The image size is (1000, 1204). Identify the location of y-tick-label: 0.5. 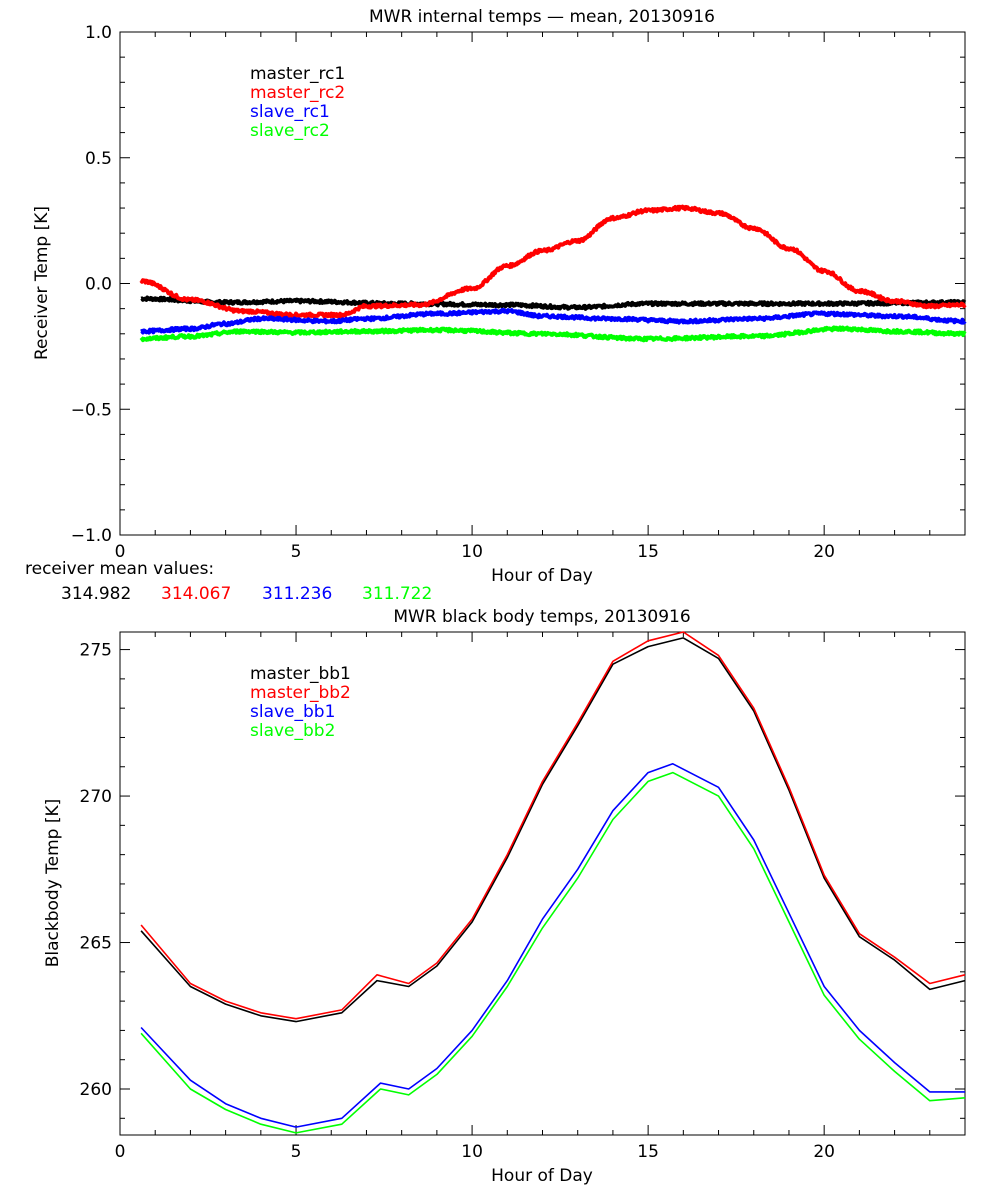
(98, 159).